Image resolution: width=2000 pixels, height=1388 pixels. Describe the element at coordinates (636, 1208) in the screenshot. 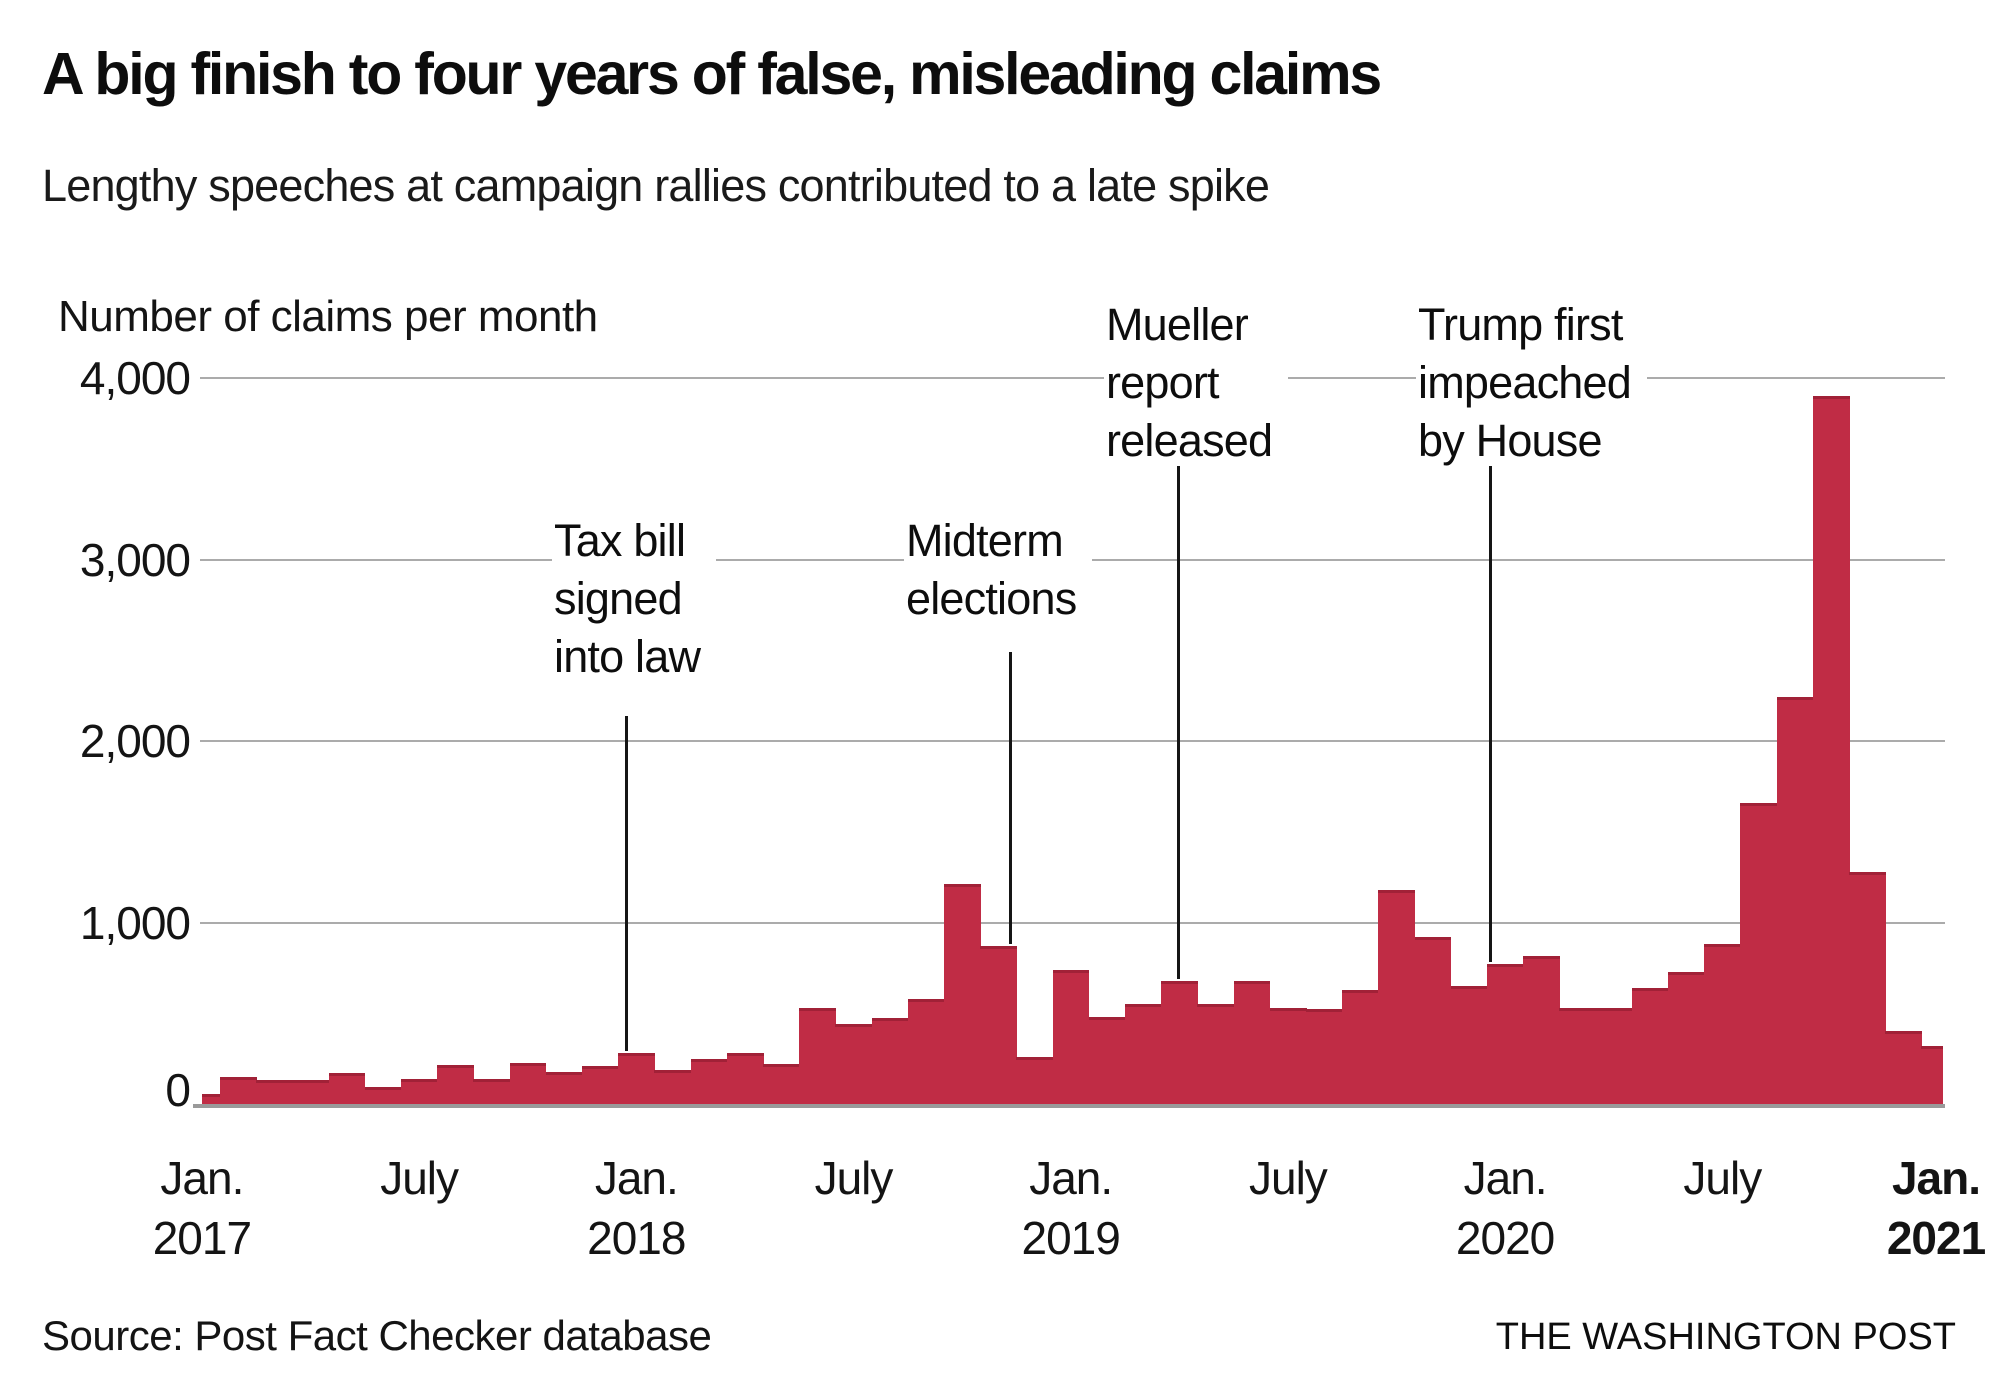

I see `x-tick-label-2018: Jan. 2018` at that location.